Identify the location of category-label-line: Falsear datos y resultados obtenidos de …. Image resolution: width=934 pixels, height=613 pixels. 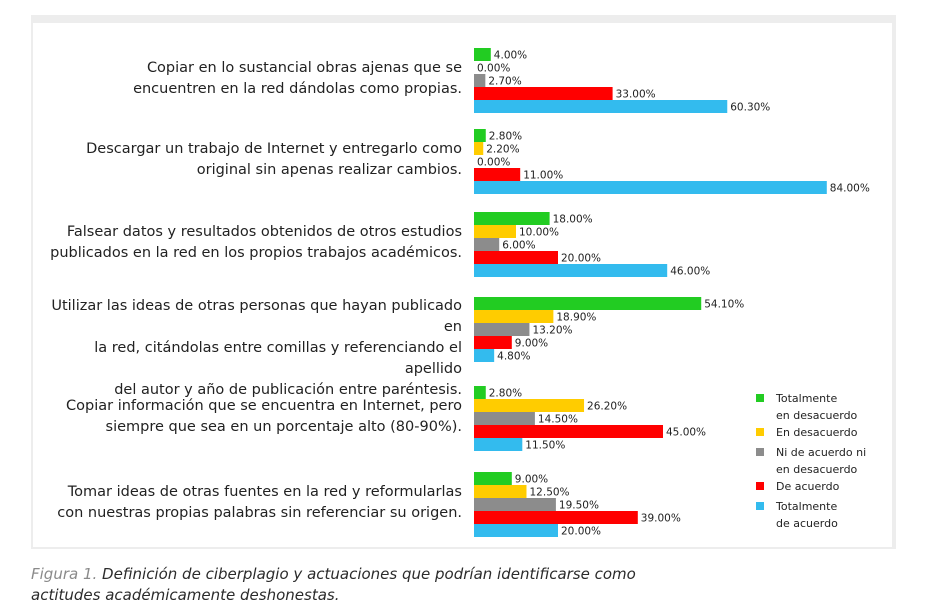
(264, 231).